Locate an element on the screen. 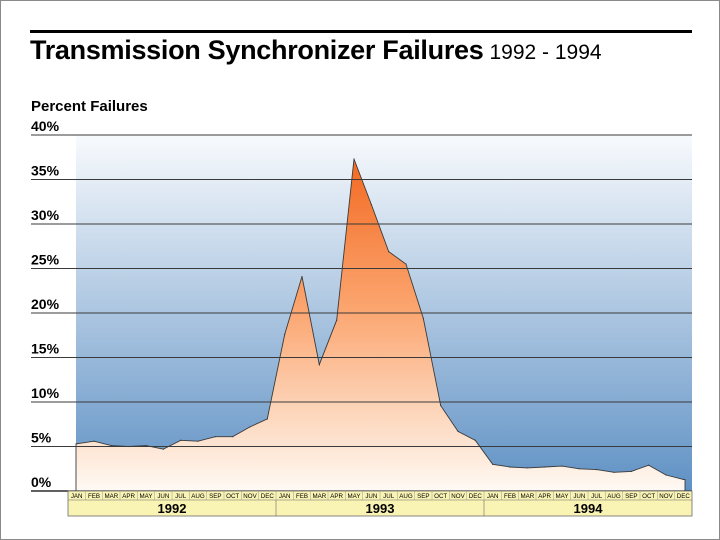 This screenshot has height=540, width=720. y-axis-label: Percent Failures is located at coordinates (89, 106).